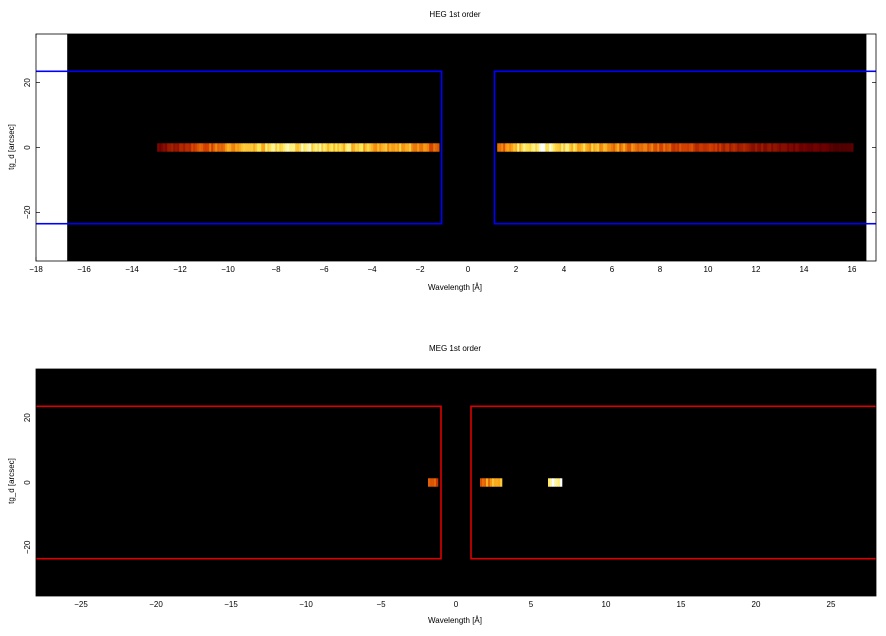  I want to click on x-tick-label: −16, so click(84, 269).